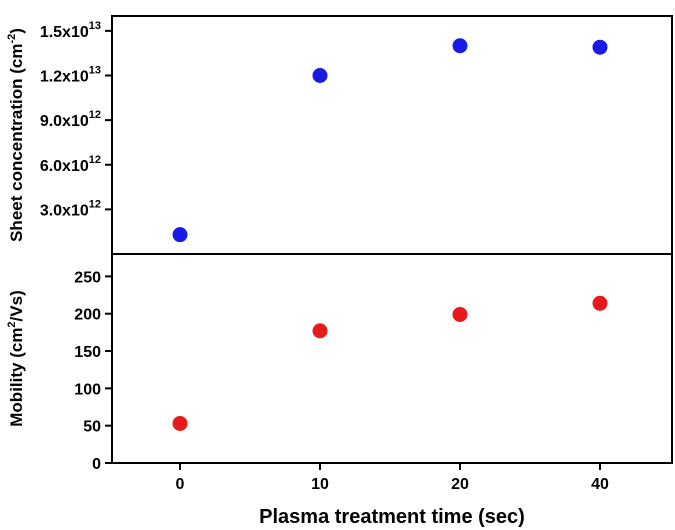 The image size is (675, 530). What do you see at coordinates (16, 358) in the screenshot?
I see `mobility-y-axis-title: Mobility (cm2/Vs)` at bounding box center [16, 358].